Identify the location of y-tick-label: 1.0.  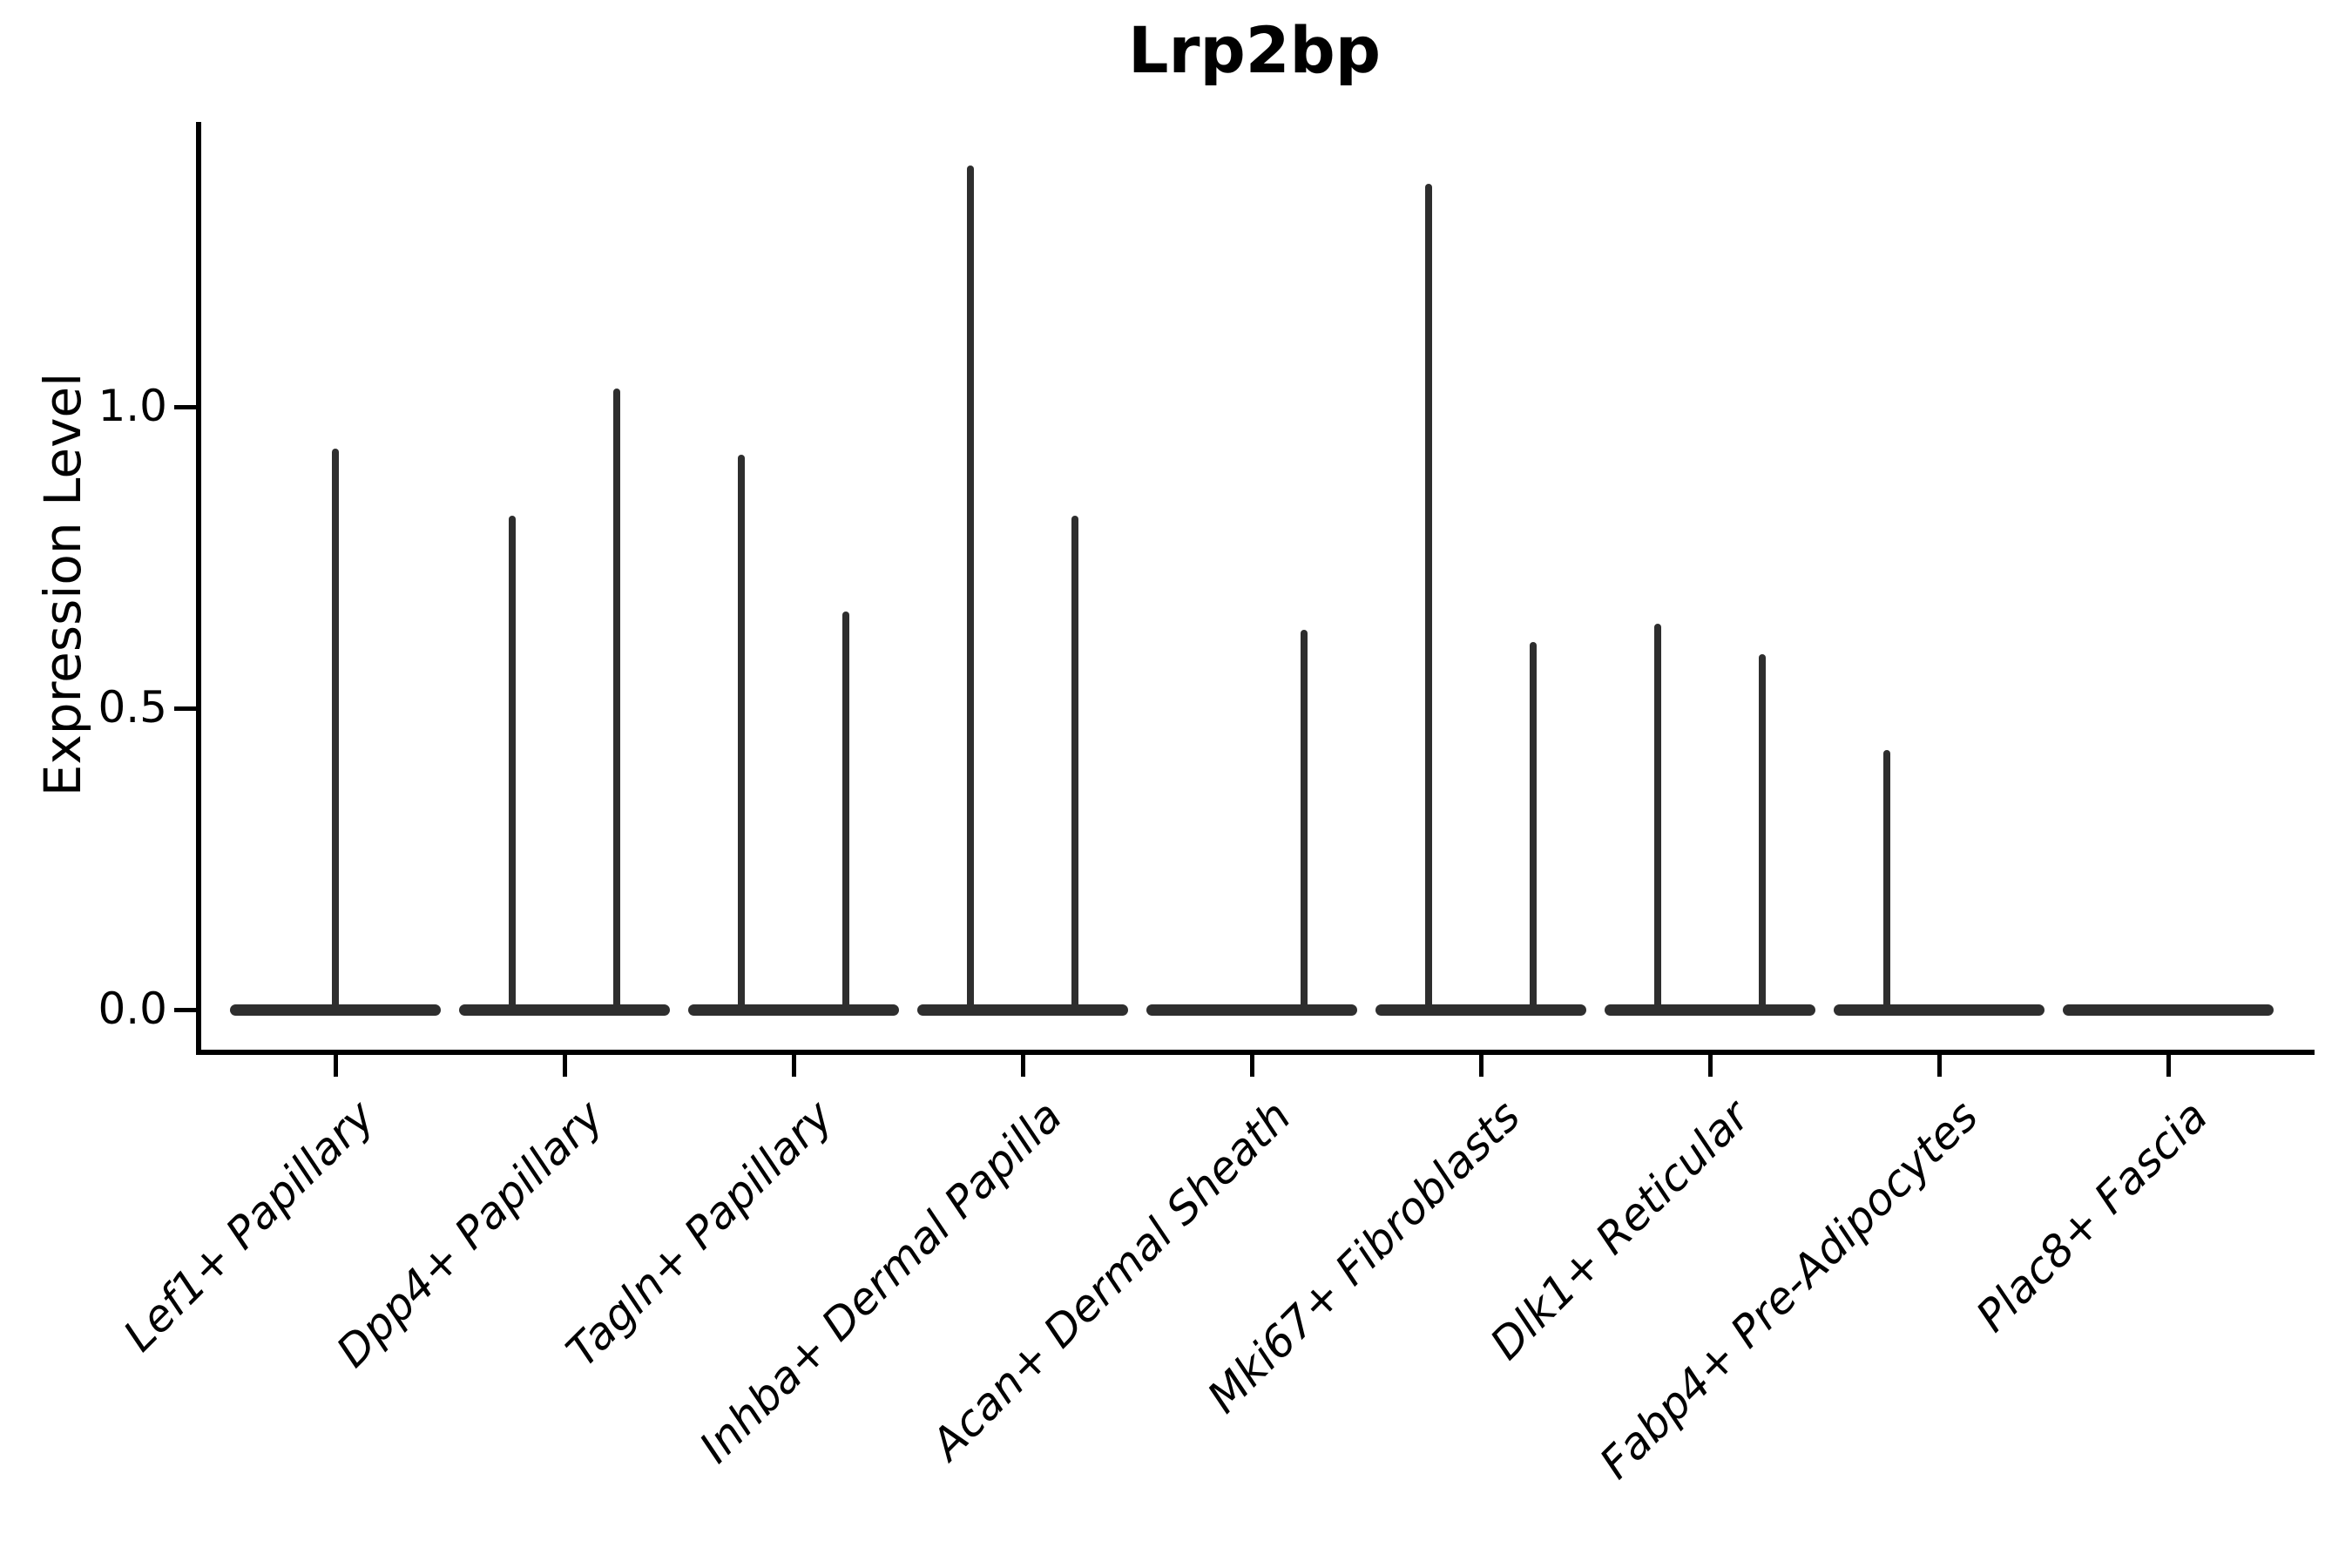
(132, 406).